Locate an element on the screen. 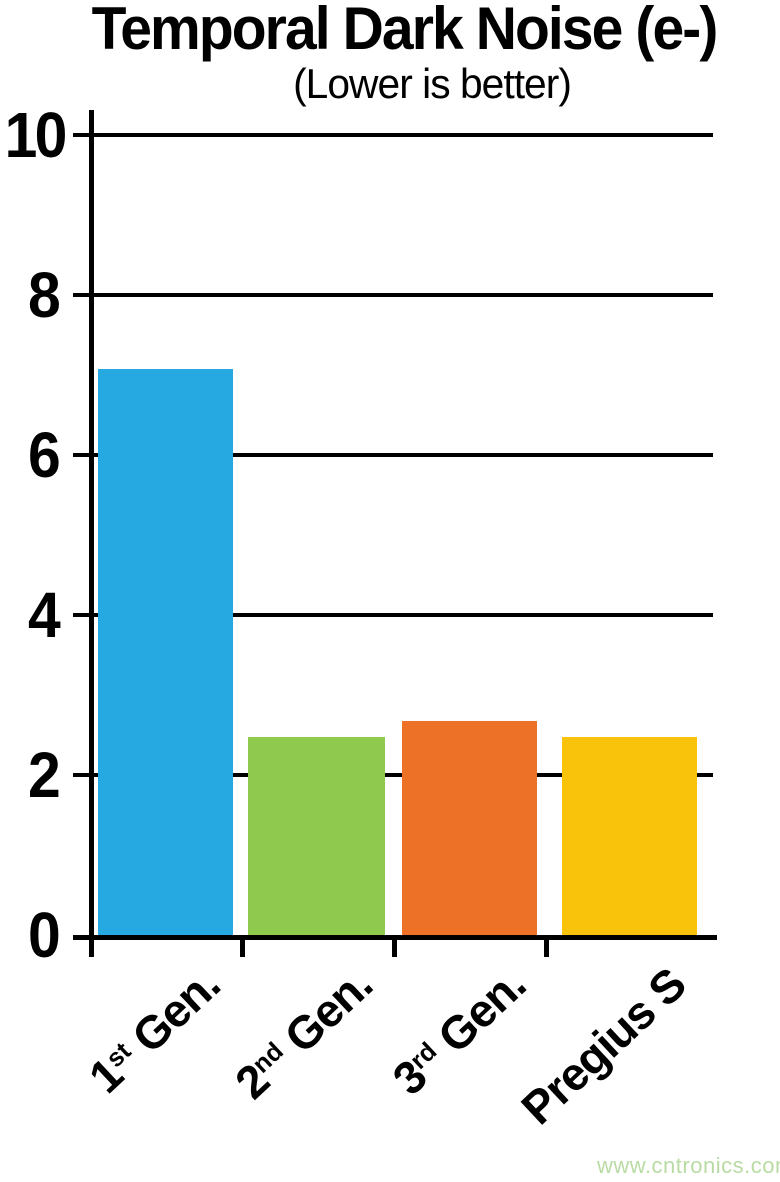 This screenshot has height=1182, width=780. bar-2nd-gen is located at coordinates (316, 837).